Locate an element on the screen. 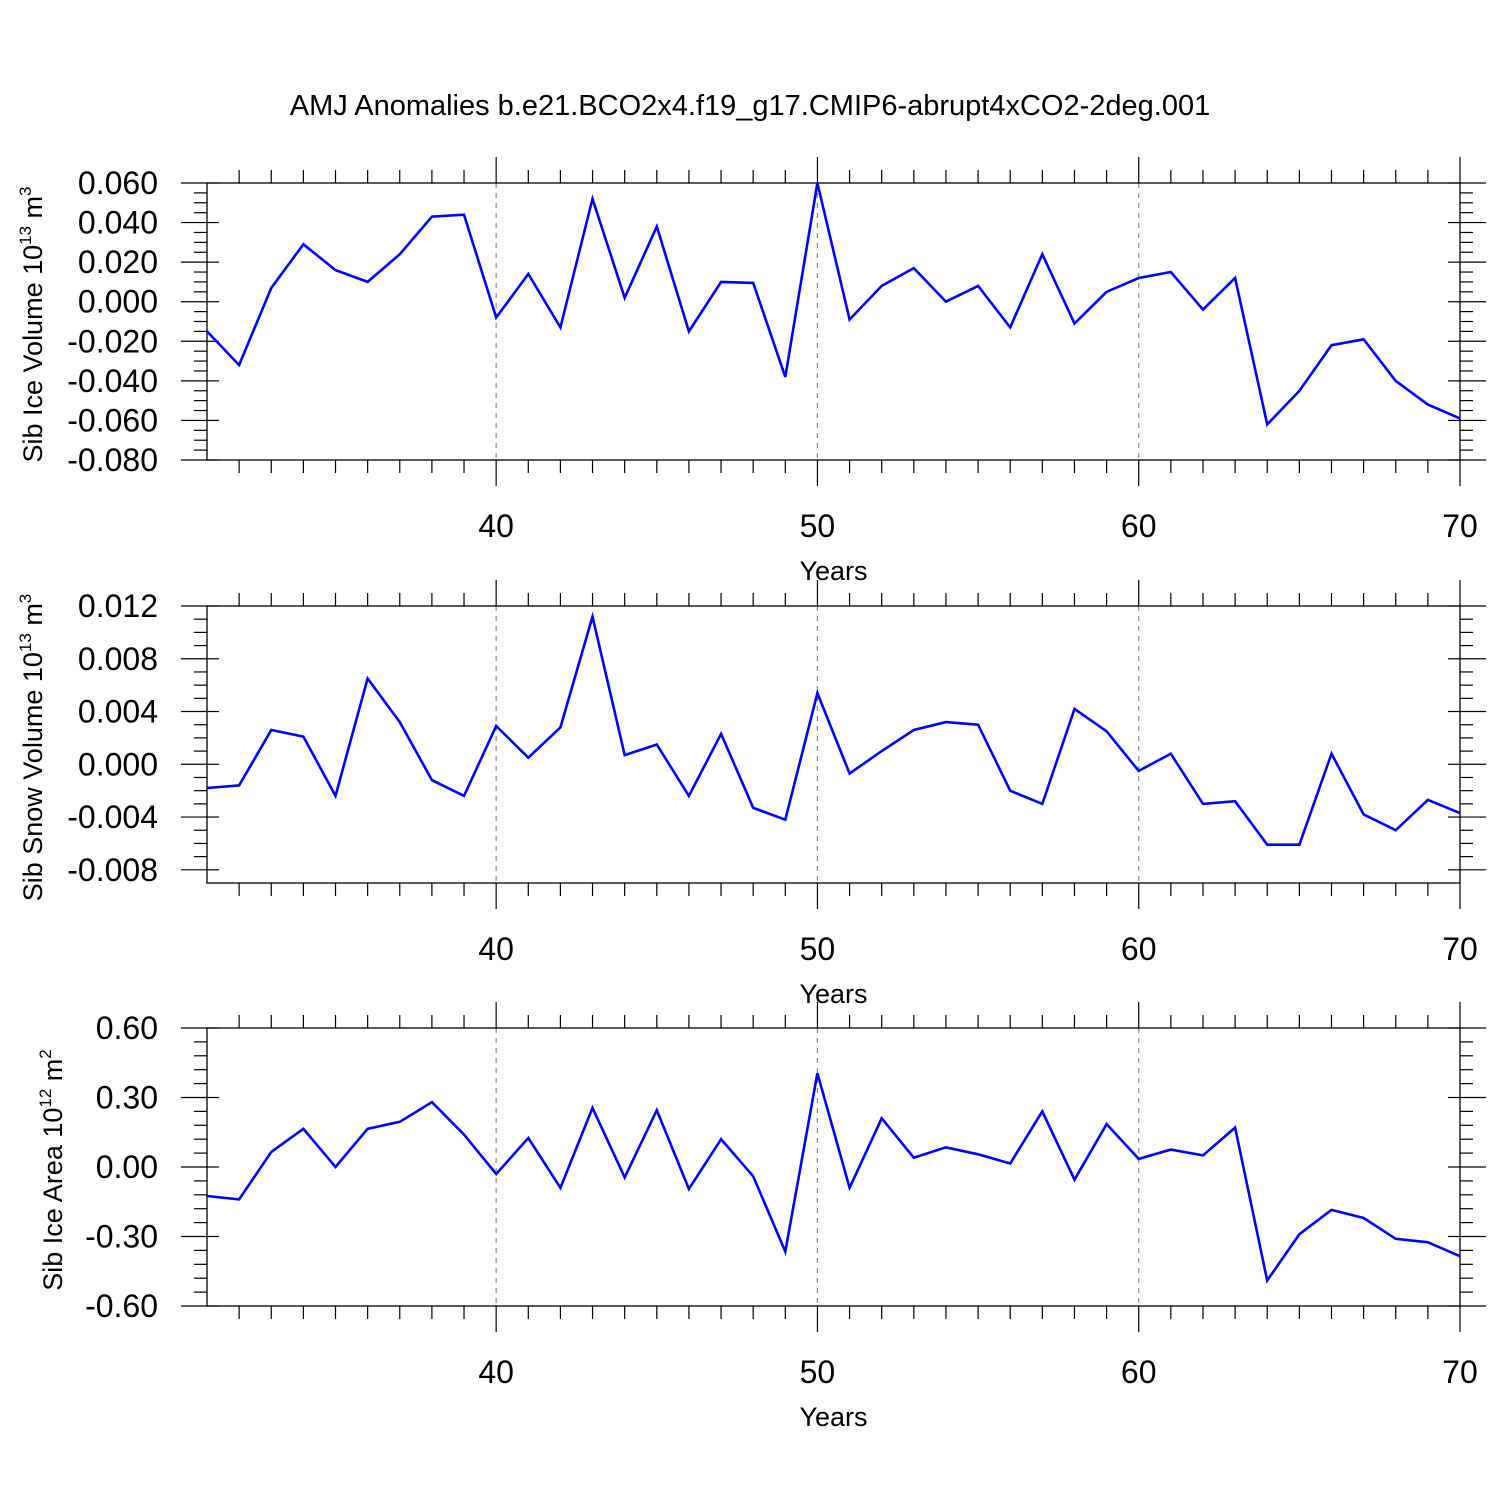  y-axis-title-unit-exponent: 2 is located at coordinates (45, 1053).